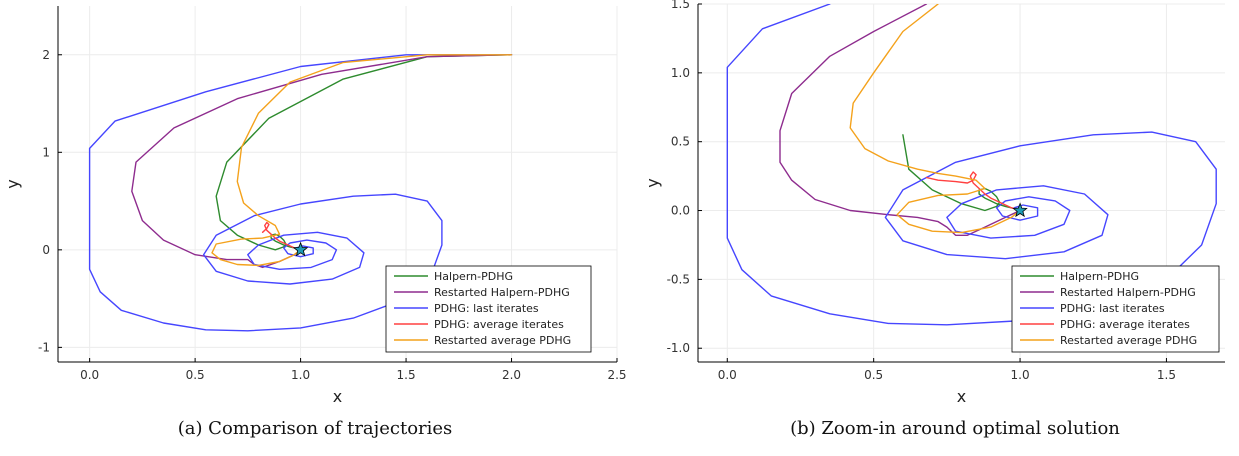 This screenshot has width=1239, height=456. Describe the element at coordinates (46, 250) in the screenshot. I see `y-tick-label: 0` at that location.